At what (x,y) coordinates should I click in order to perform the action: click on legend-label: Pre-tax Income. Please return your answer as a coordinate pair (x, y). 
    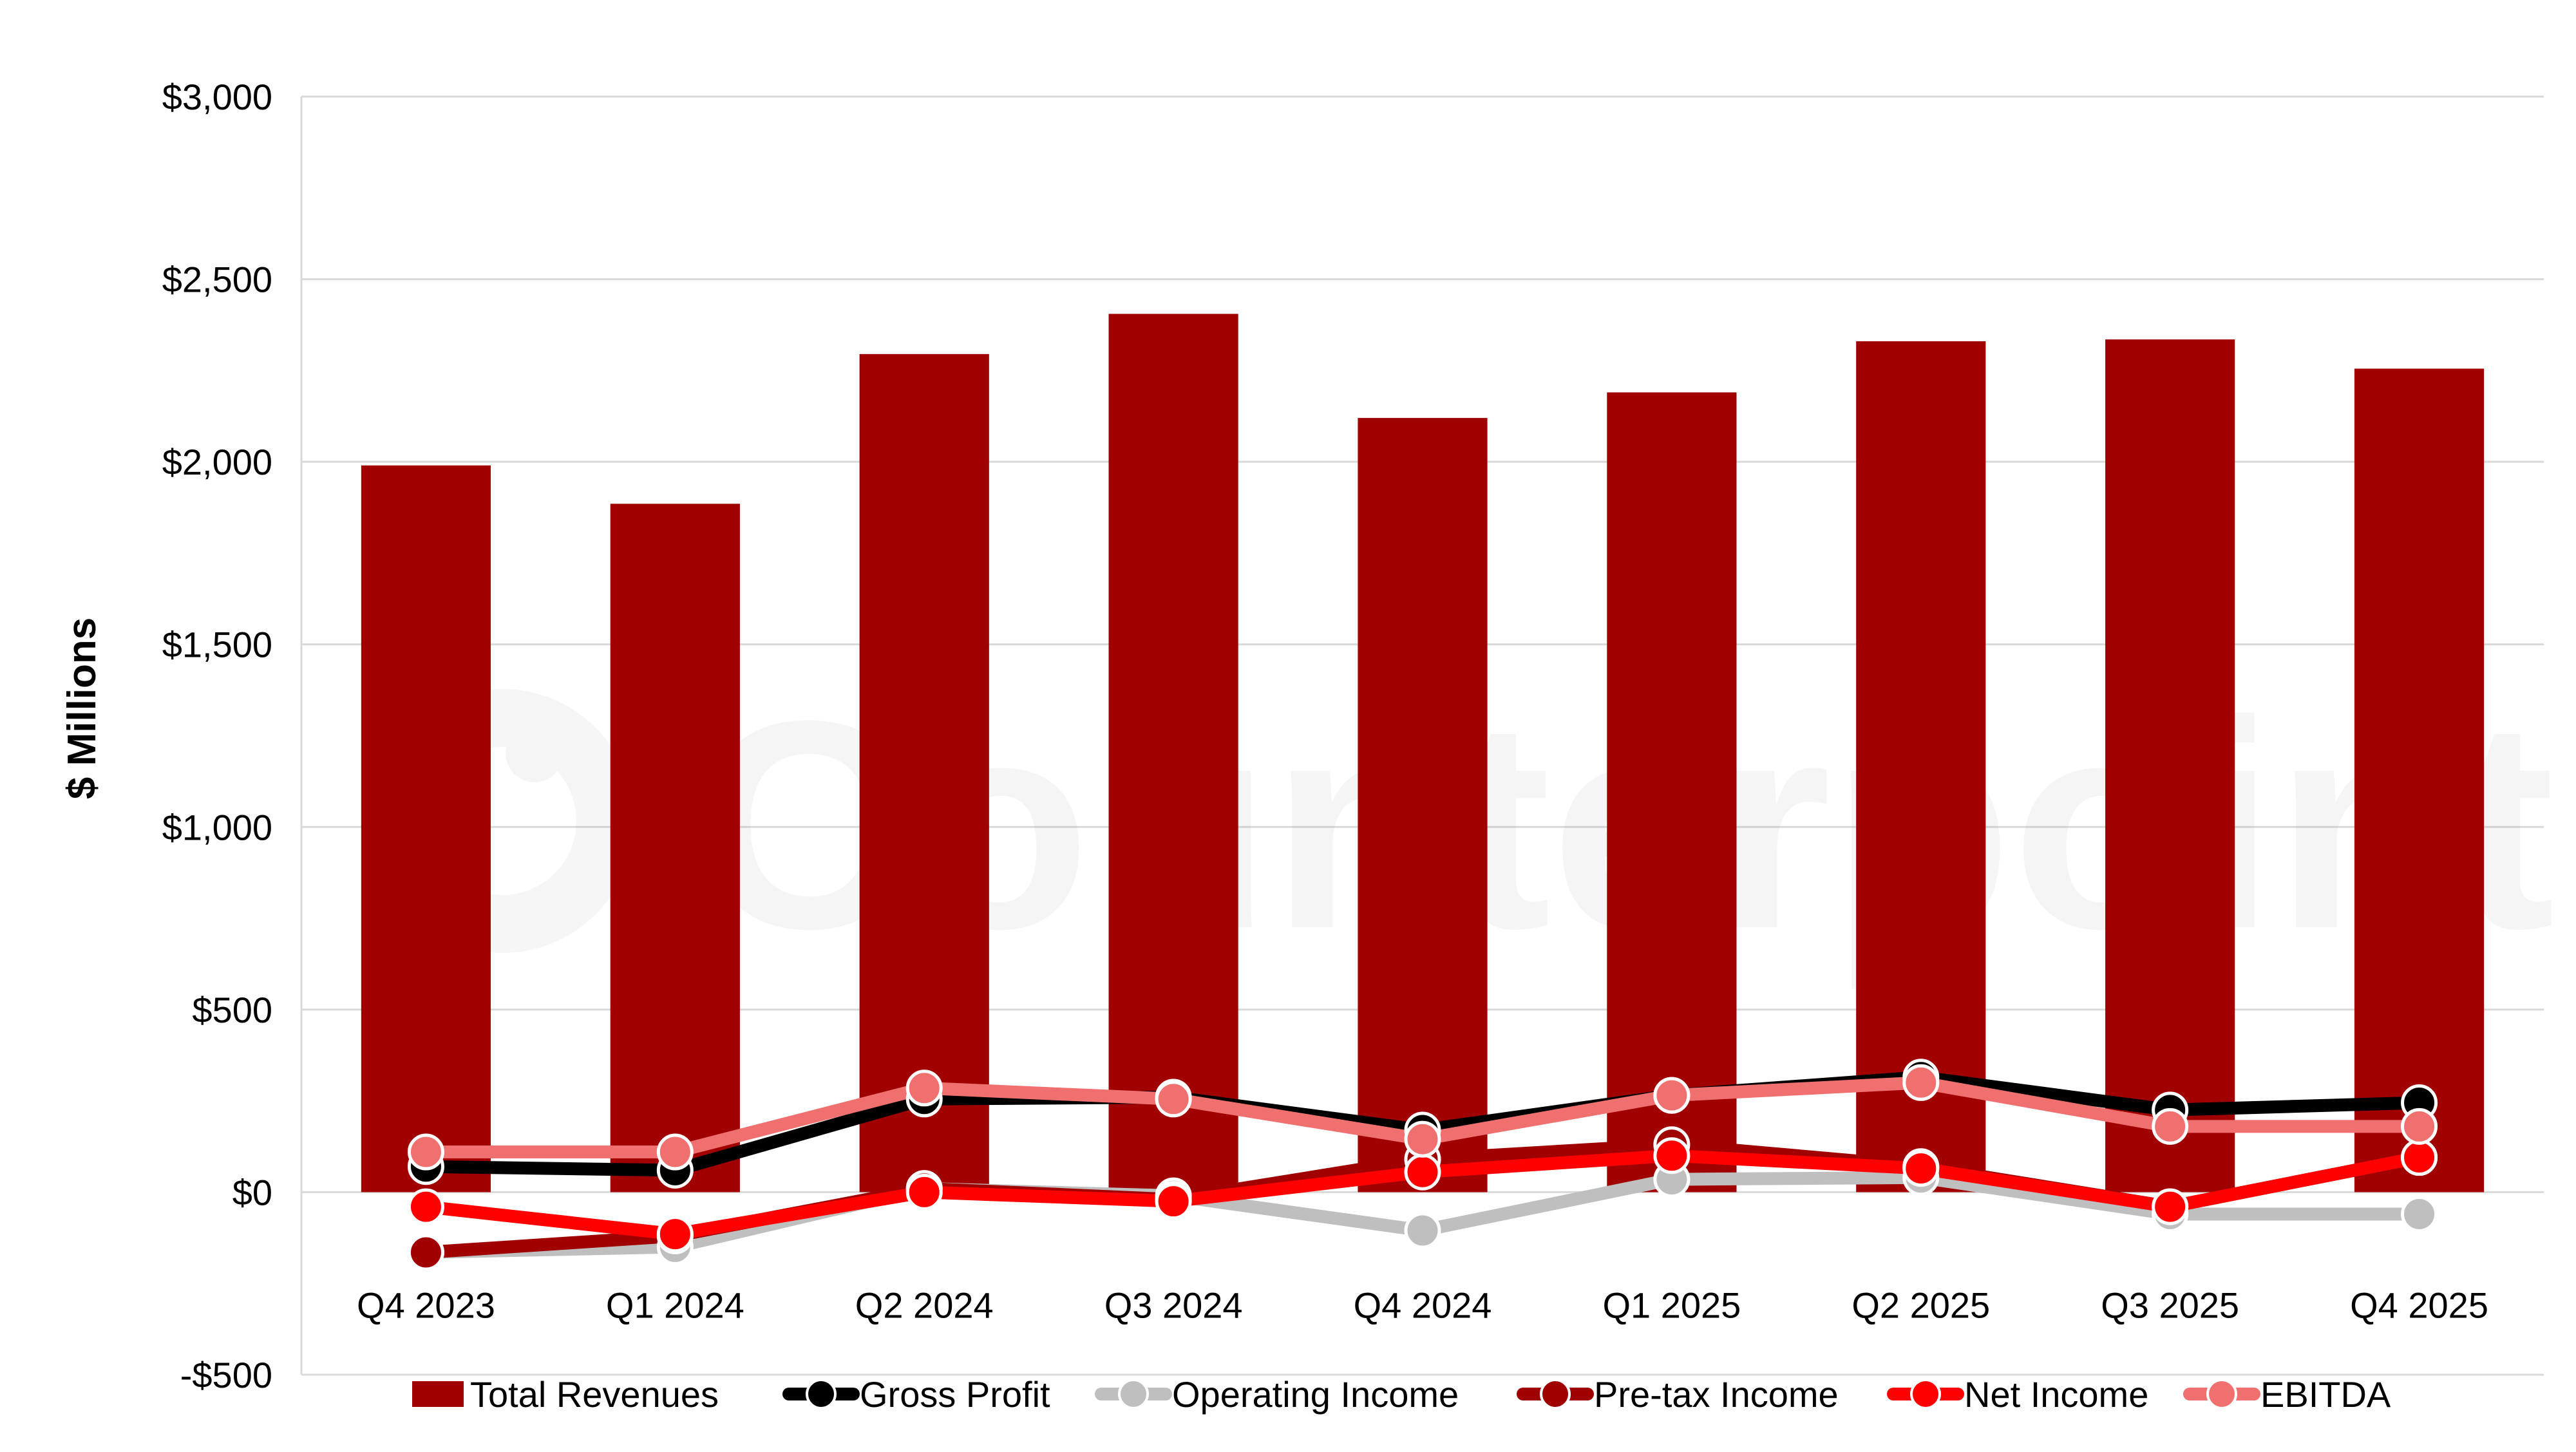
    Looking at the image, I should click on (1717, 1394).